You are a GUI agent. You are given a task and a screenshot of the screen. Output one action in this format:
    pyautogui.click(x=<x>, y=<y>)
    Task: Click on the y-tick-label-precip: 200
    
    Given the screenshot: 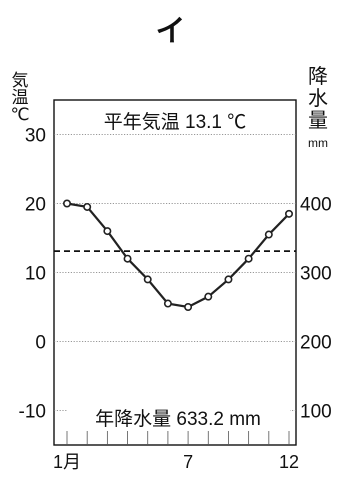 What is the action you would take?
    pyautogui.click(x=316, y=343)
    